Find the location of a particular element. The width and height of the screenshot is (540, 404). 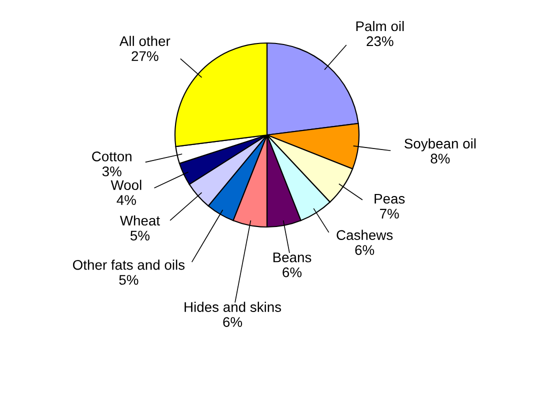

slice-label: Wool is located at coordinates (126, 185).